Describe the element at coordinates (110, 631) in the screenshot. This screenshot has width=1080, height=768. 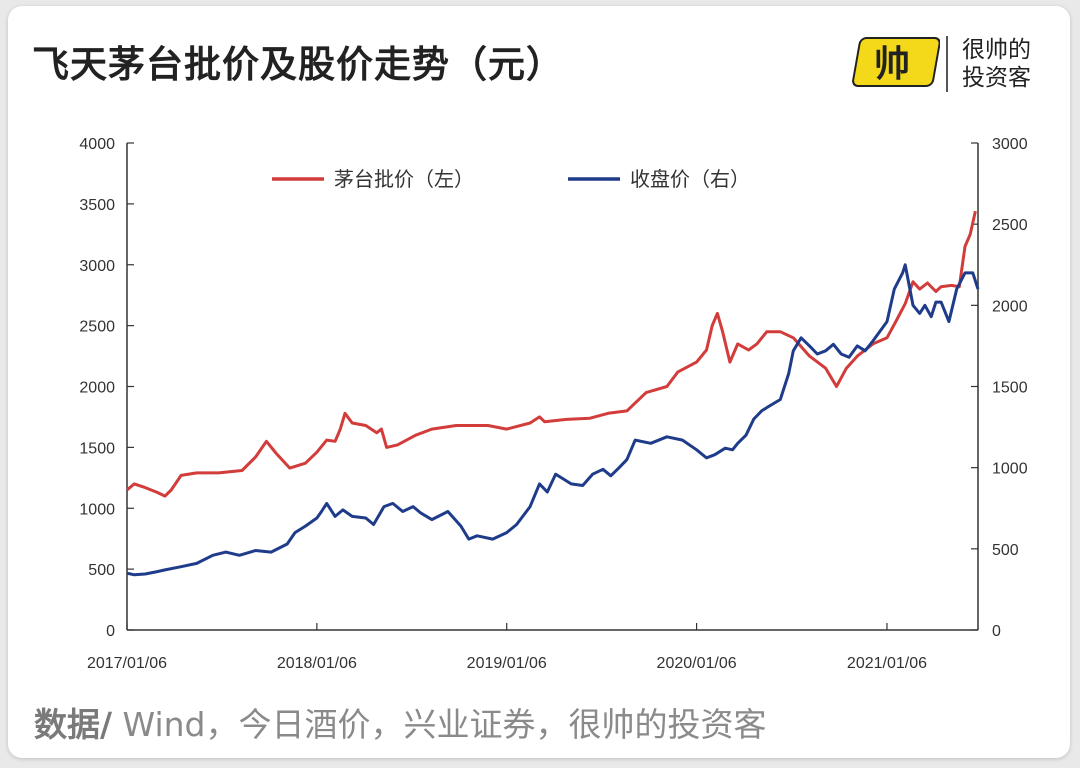
I see `y-left-tick-label: 0` at that location.